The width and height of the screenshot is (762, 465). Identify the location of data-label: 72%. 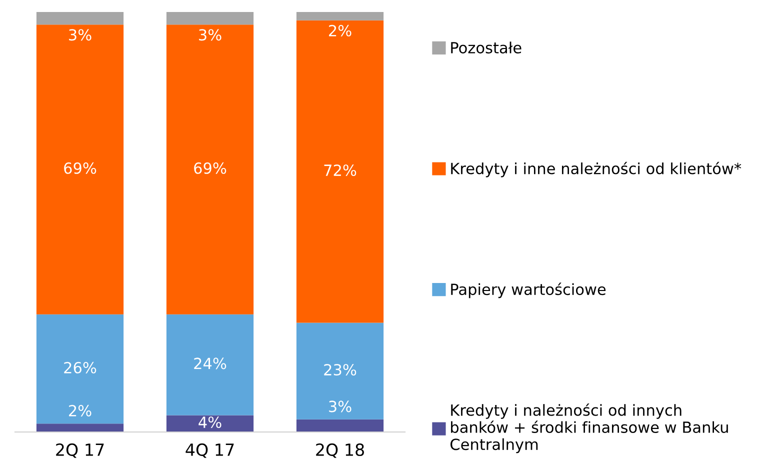
(340, 170).